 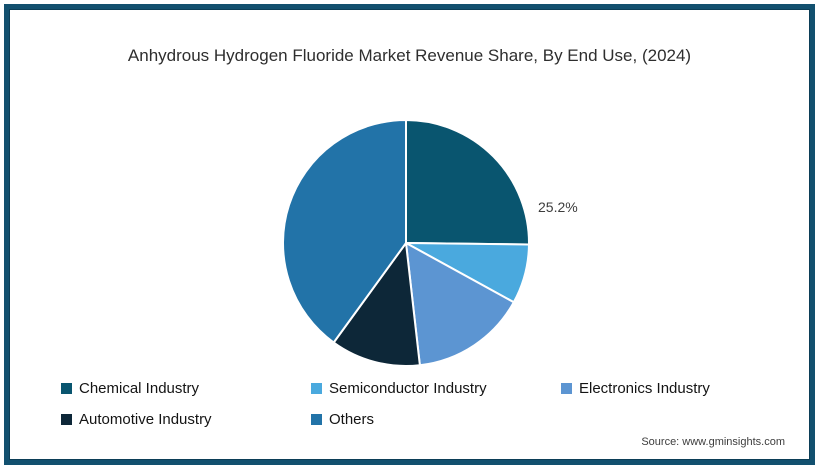 What do you see at coordinates (460, 304) in the screenshot?
I see `pie-slice-electronics-industry` at bounding box center [460, 304].